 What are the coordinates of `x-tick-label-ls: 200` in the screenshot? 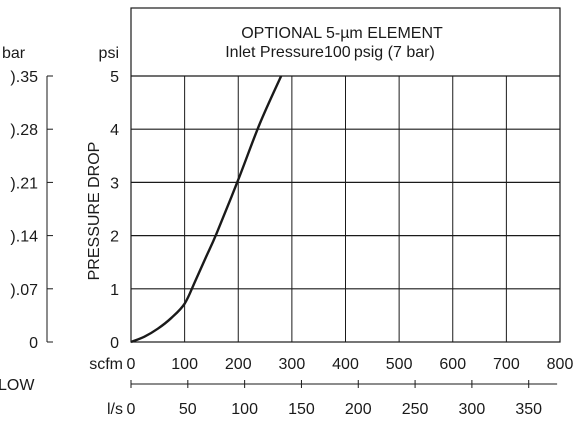 It's located at (358, 409).